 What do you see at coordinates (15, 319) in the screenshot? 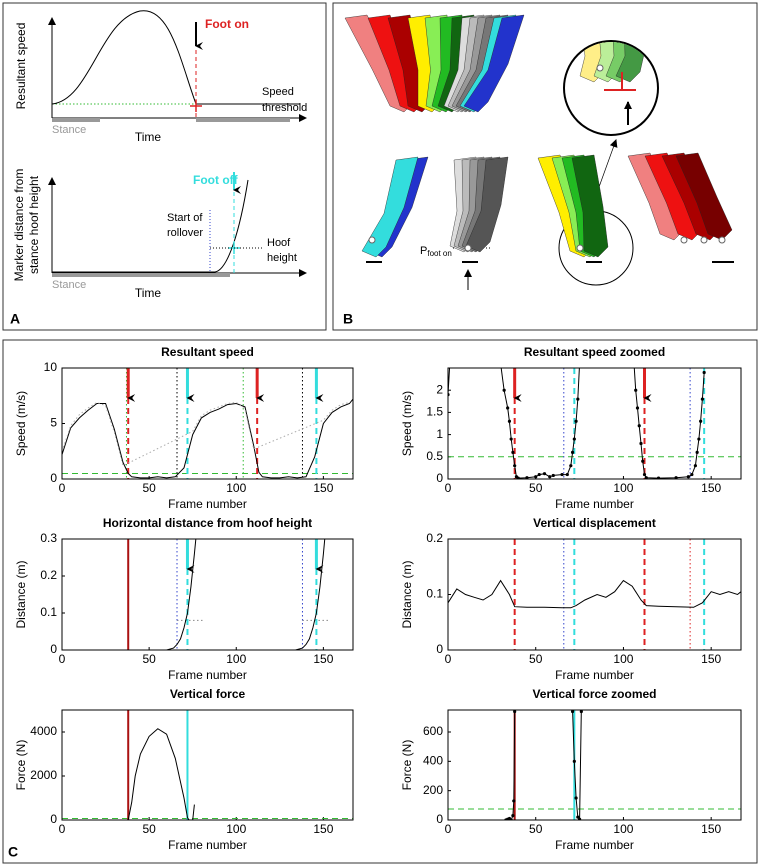
I see `panel-label: A` at bounding box center [15, 319].